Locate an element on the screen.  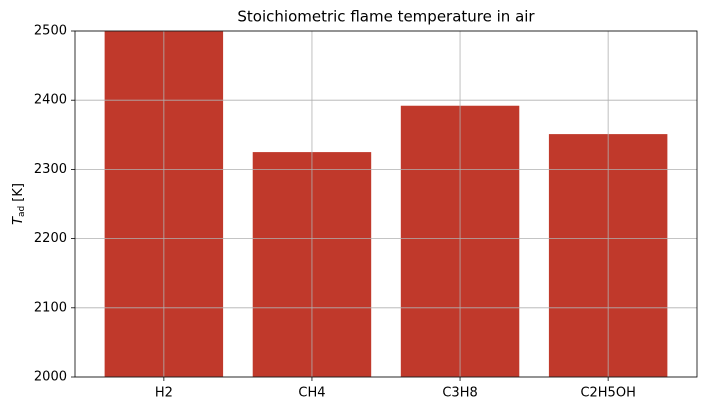
x-tick-label: H2 is located at coordinates (164, 393).